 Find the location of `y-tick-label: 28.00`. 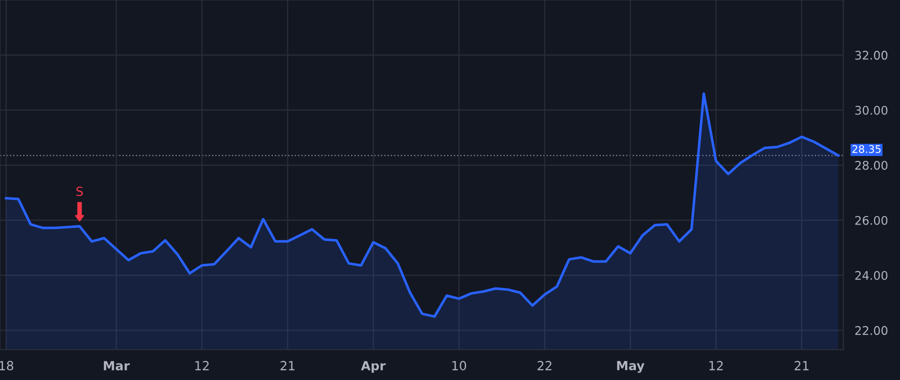

y-tick-label: 28.00 is located at coordinates (871, 165).